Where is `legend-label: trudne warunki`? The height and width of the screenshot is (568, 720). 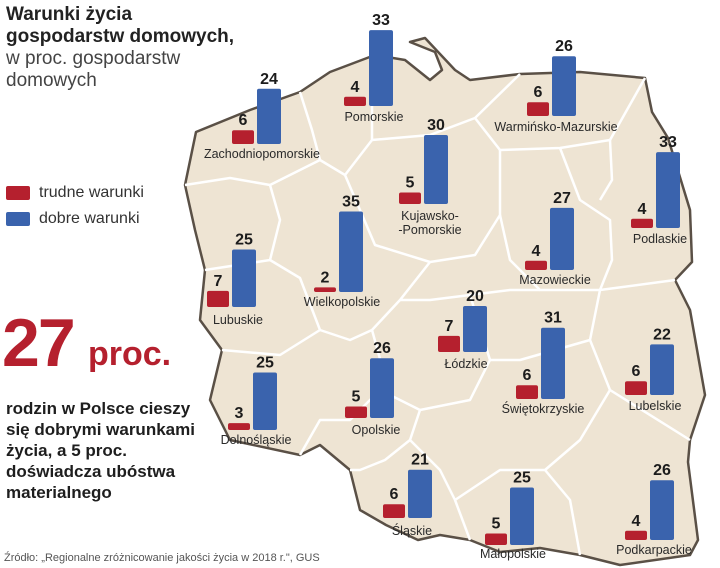 legend-label: trudne warunki is located at coordinates (91, 192).